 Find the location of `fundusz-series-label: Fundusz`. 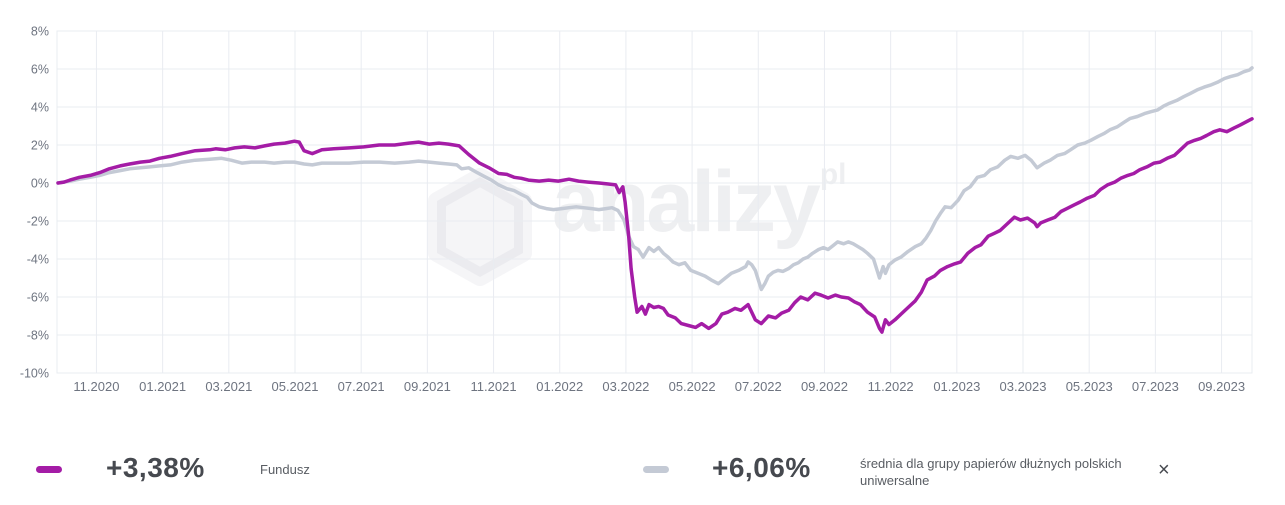

fundusz-series-label: Fundusz is located at coordinates (285, 469).